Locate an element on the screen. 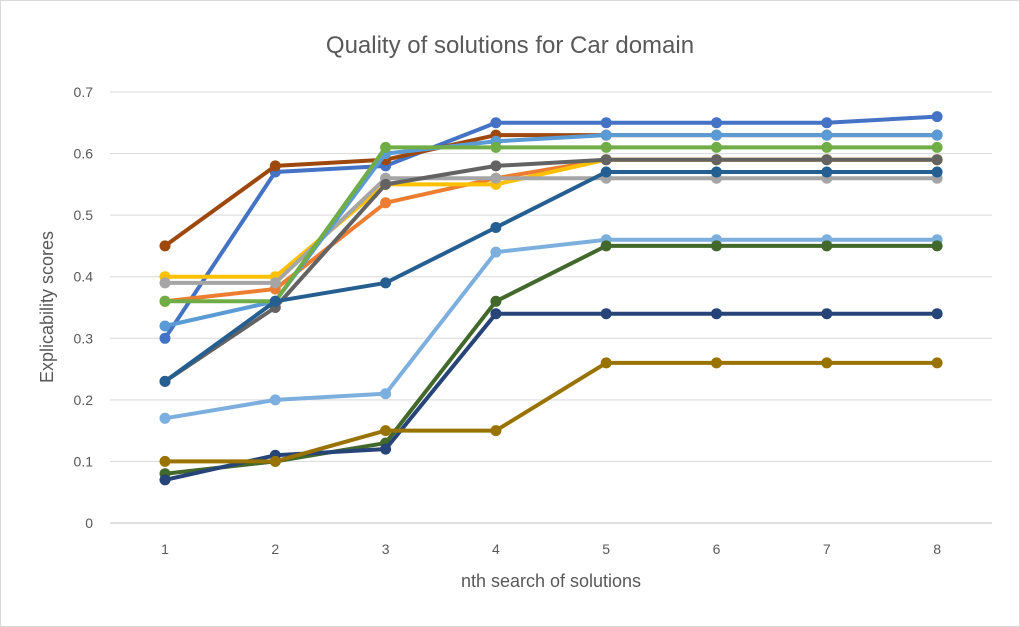 Image resolution: width=1020 pixels, height=627 pixels. x-tick-label: 7 is located at coordinates (827, 549).